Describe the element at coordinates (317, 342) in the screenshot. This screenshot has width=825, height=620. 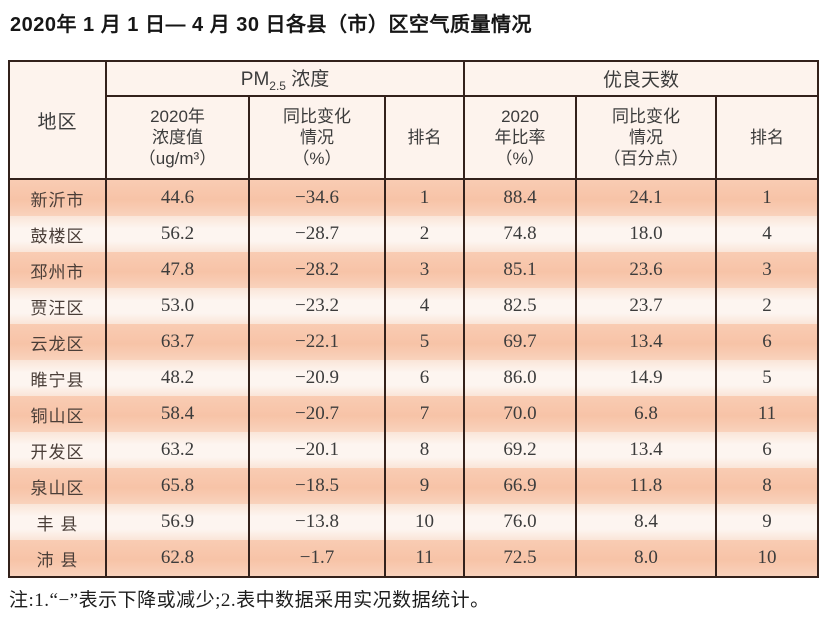
I see `pm-change-cell: −22.1` at that location.